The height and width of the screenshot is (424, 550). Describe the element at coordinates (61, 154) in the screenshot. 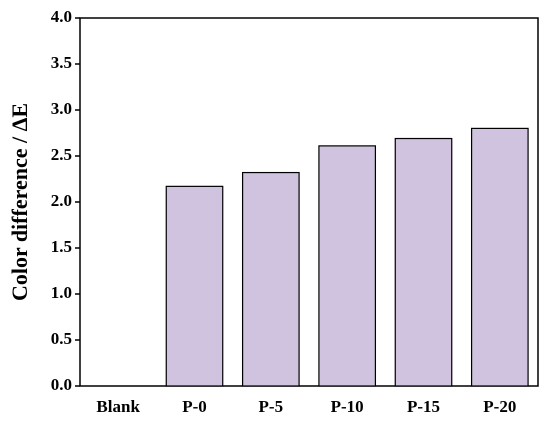

I see `y-tick-label: 2.5` at that location.